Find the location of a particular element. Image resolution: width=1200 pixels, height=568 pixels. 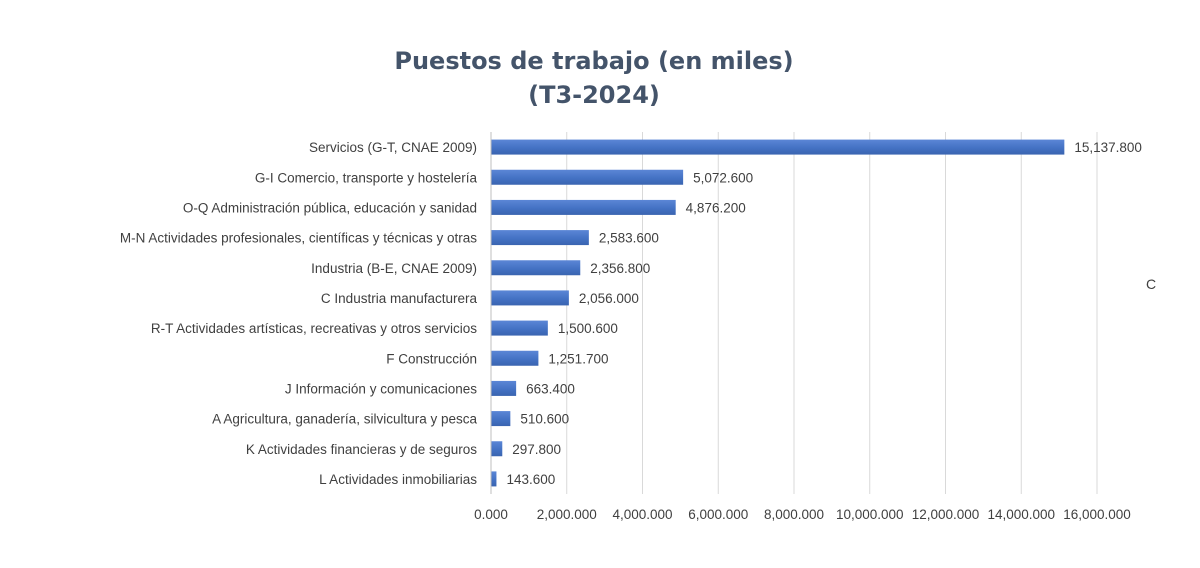

category-label: K Actividades financieras y de seguros is located at coordinates (361, 449).